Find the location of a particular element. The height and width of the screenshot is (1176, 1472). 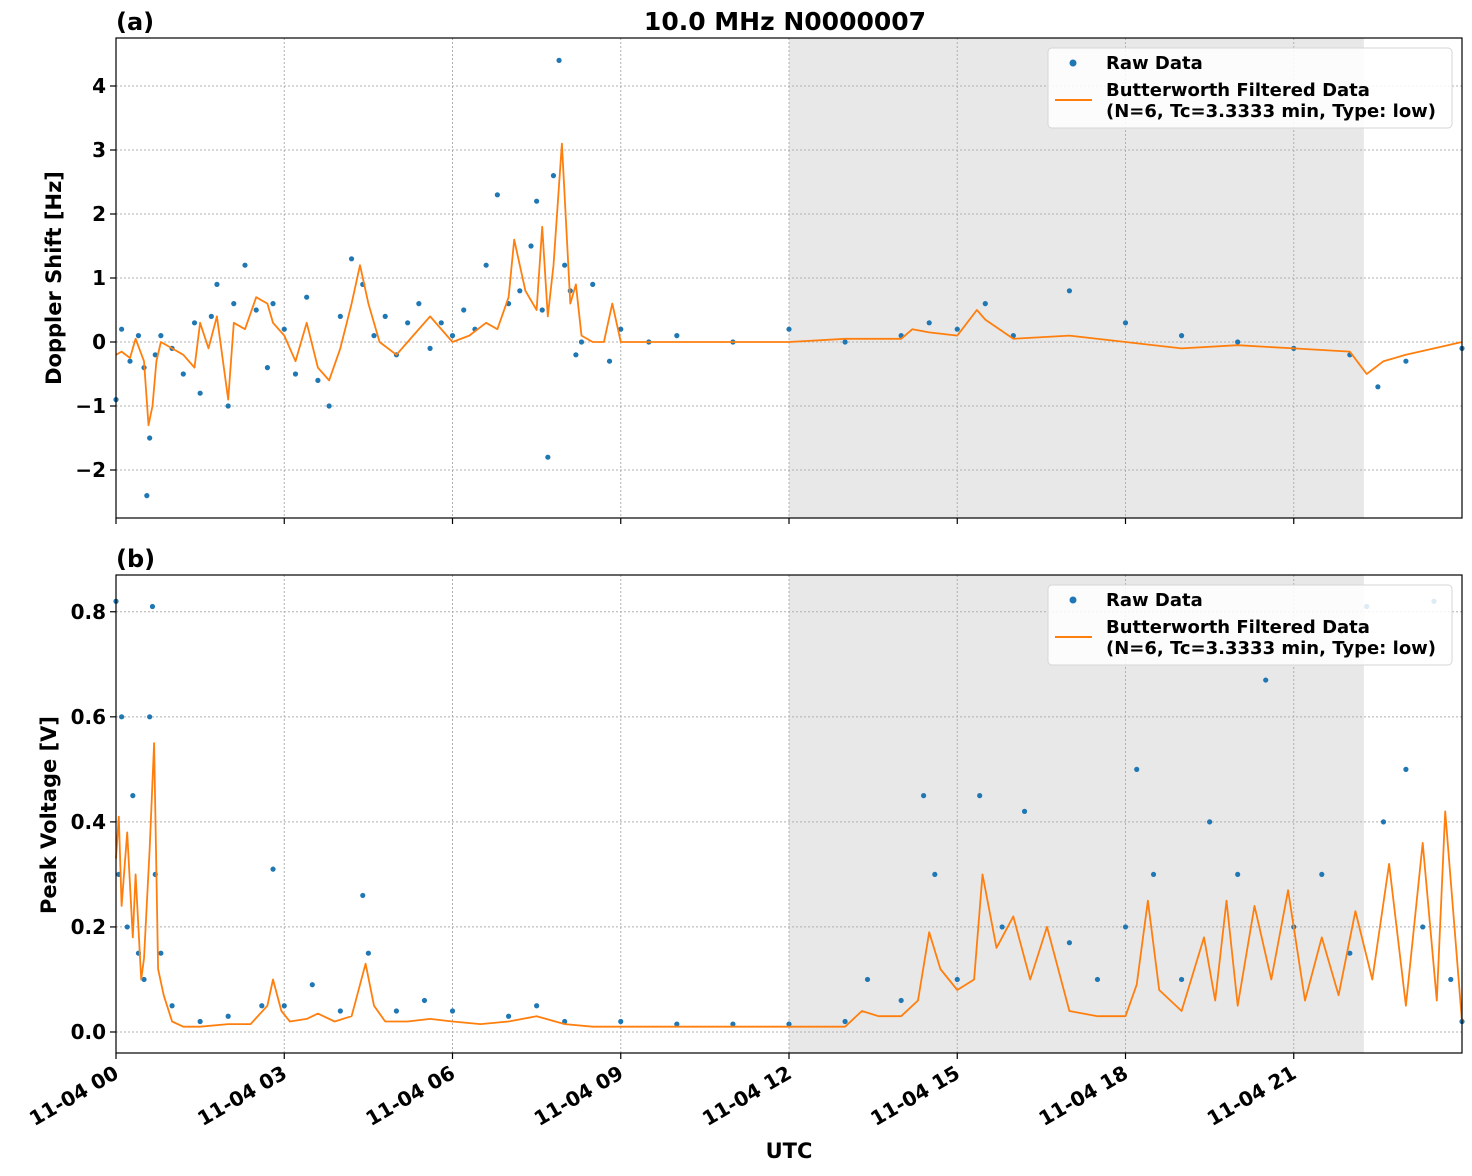

legend-b-raw-marker is located at coordinates (1073, 600).